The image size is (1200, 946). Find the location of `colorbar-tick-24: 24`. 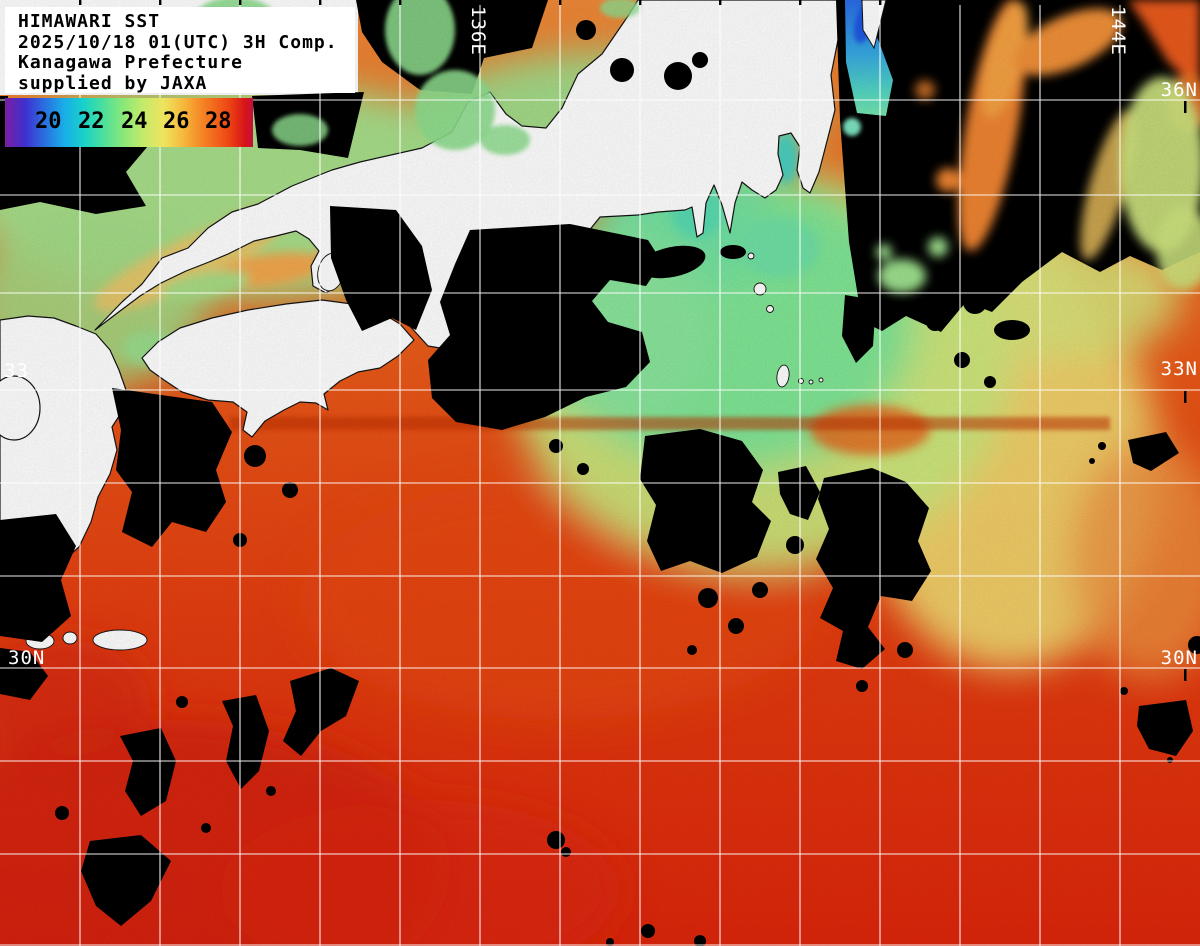

colorbar-tick-24: 24 is located at coordinates (134, 121).